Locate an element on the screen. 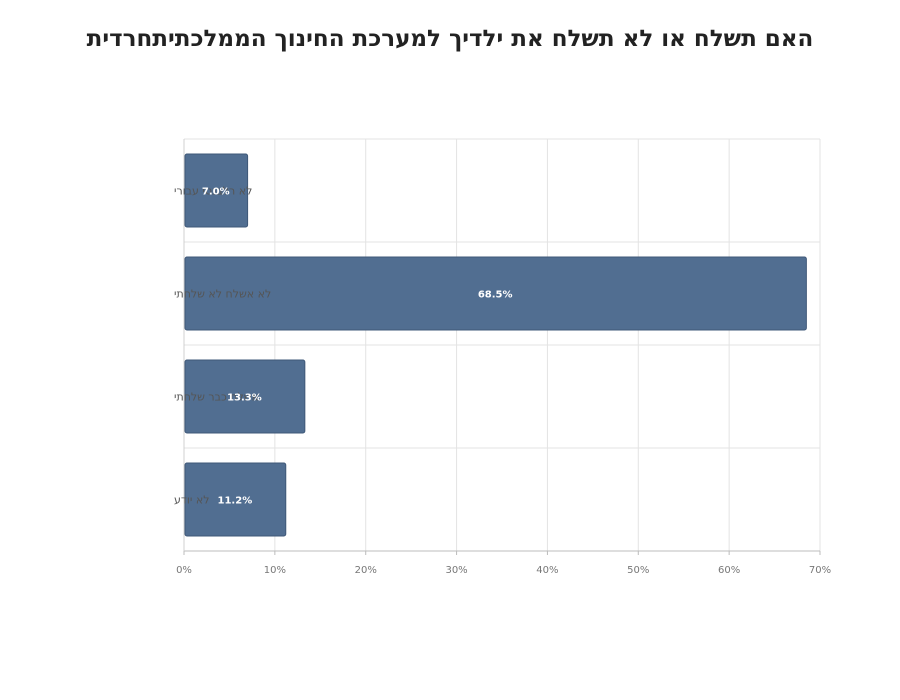  x-tick-label: 70% is located at coordinates (820, 570).